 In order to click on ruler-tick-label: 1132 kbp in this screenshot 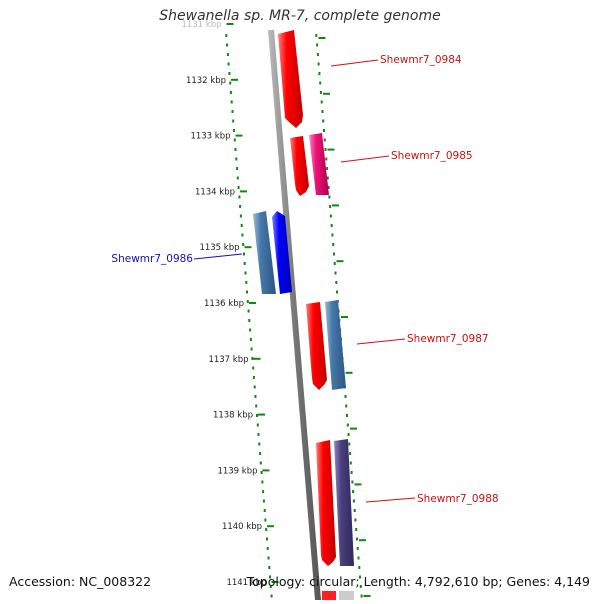, I will do `click(206, 81)`.